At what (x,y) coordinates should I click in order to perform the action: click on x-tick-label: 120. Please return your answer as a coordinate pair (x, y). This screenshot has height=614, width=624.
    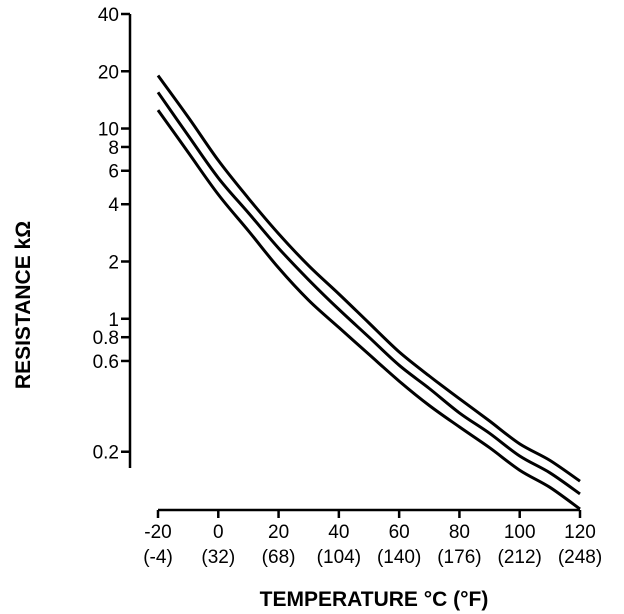
    Looking at the image, I should click on (580, 532).